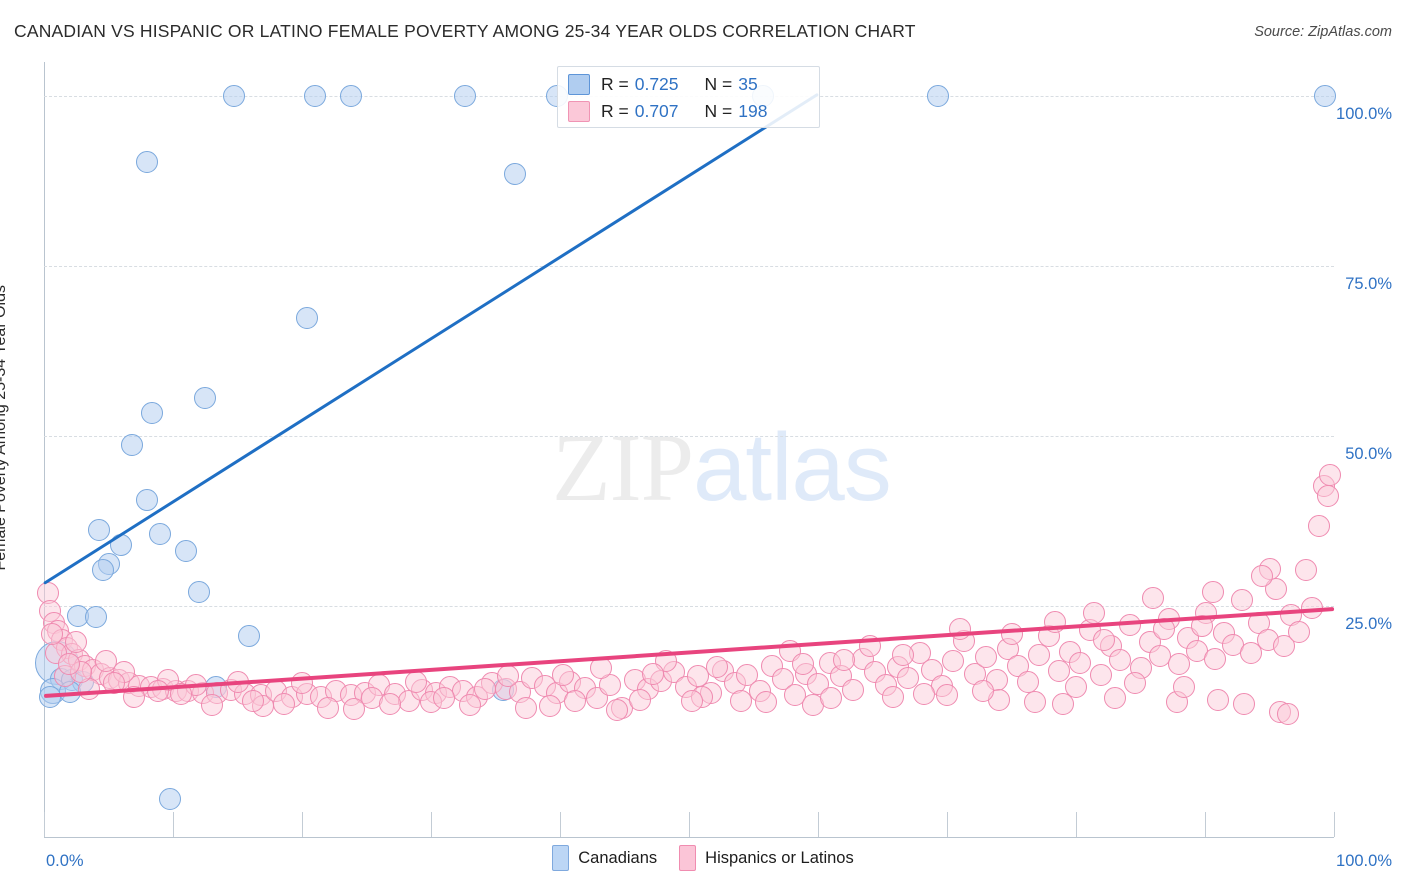  I want to click on x-axis-tick, so click(1334, 824).